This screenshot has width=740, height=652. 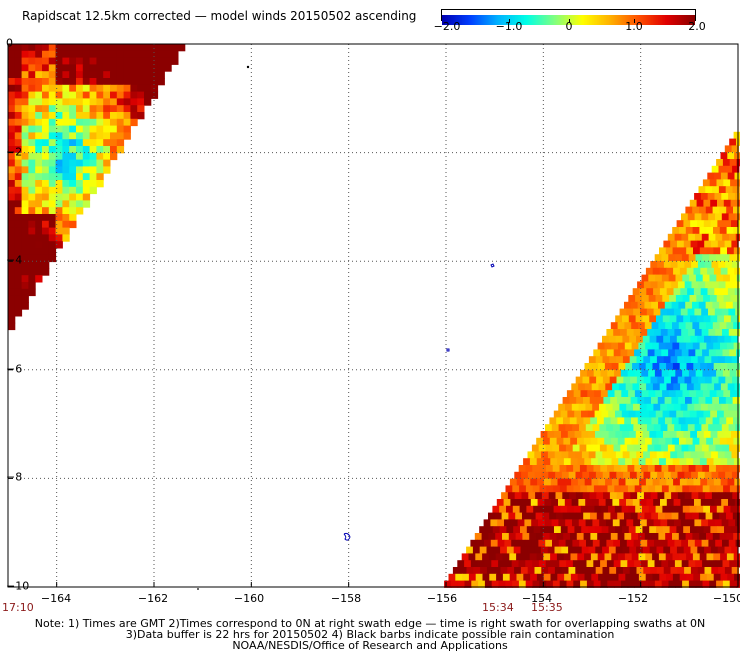 What do you see at coordinates (14, 260) in the screenshot?
I see `lat-label: −4` at bounding box center [14, 260].